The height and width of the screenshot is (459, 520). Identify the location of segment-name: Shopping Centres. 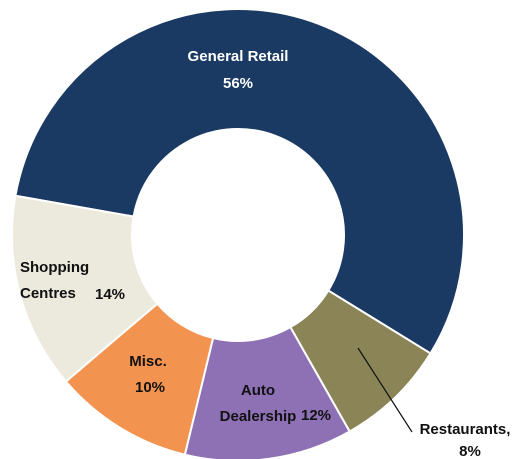
(55, 280).